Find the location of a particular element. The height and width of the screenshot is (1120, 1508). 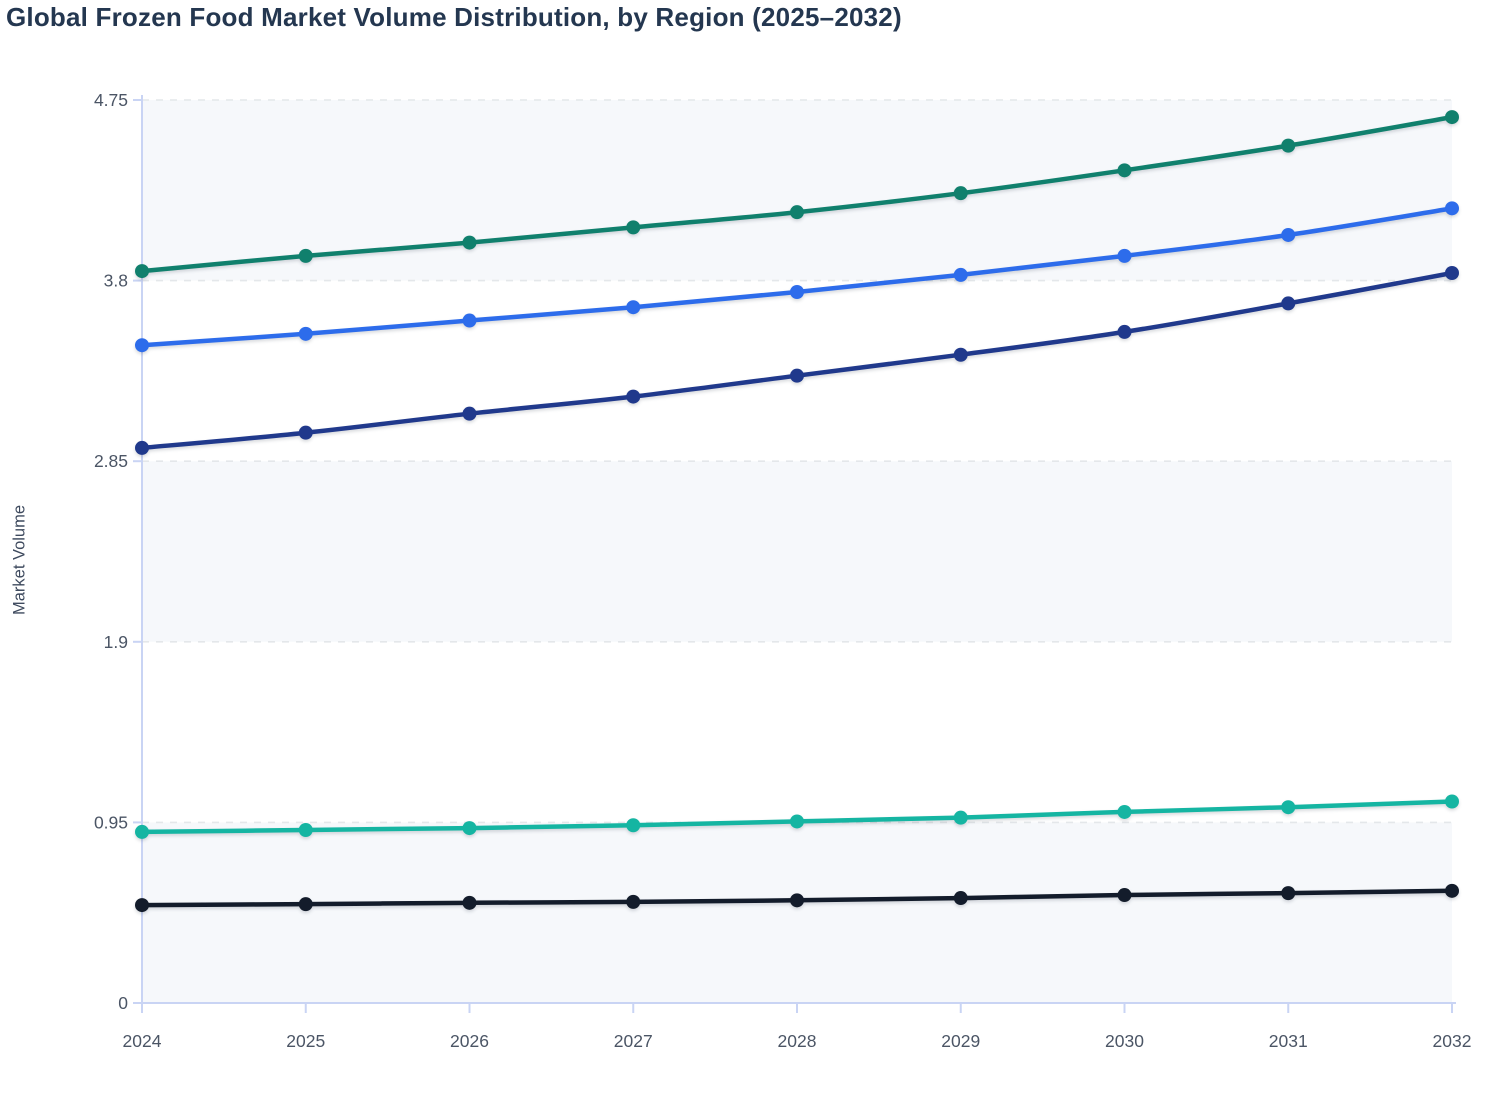

x-tick-label: 2031 is located at coordinates (1288, 1041).